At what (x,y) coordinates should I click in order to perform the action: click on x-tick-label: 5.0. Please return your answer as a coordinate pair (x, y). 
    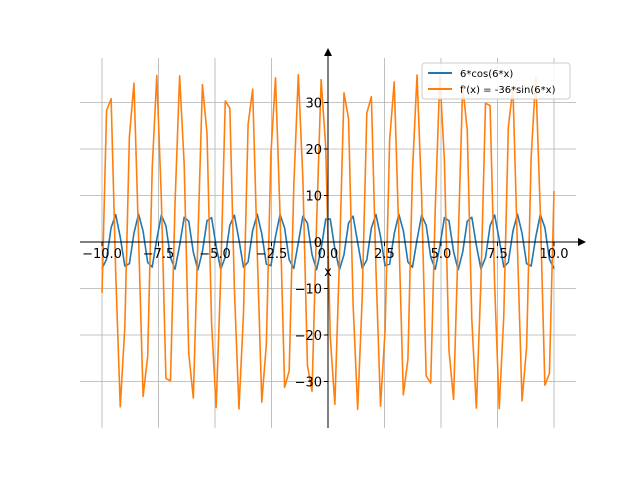
    Looking at the image, I should click on (441, 254).